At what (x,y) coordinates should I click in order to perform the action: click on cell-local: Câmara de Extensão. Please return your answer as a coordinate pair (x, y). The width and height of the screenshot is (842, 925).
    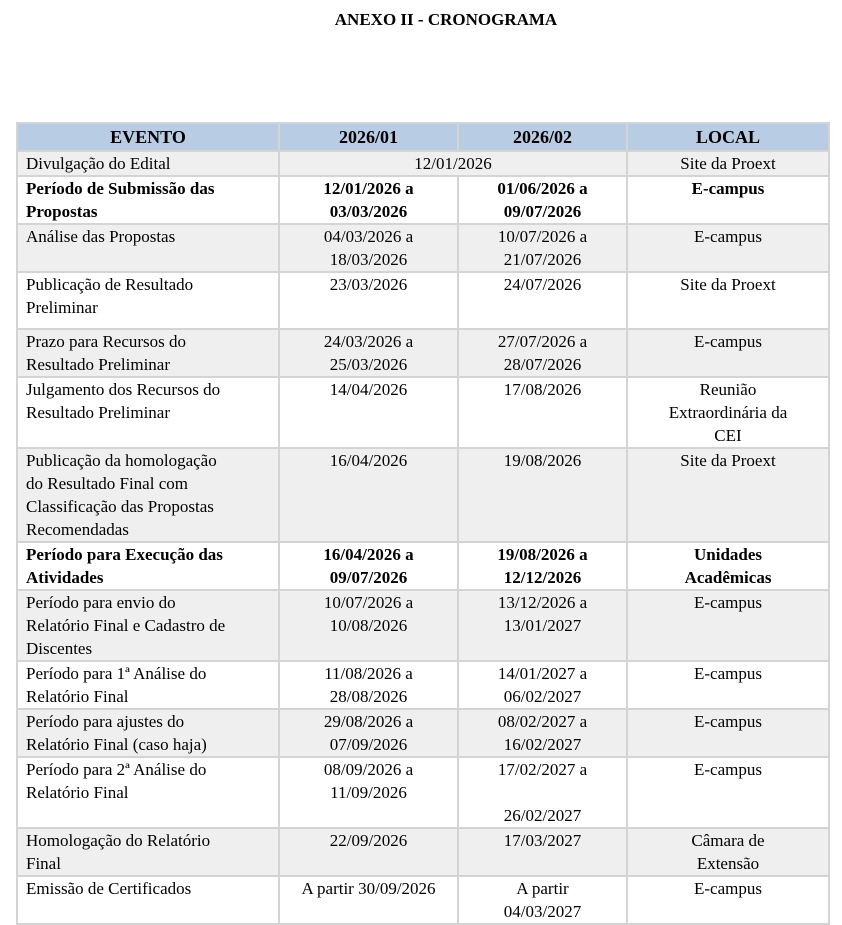
    Looking at the image, I should click on (728, 852).